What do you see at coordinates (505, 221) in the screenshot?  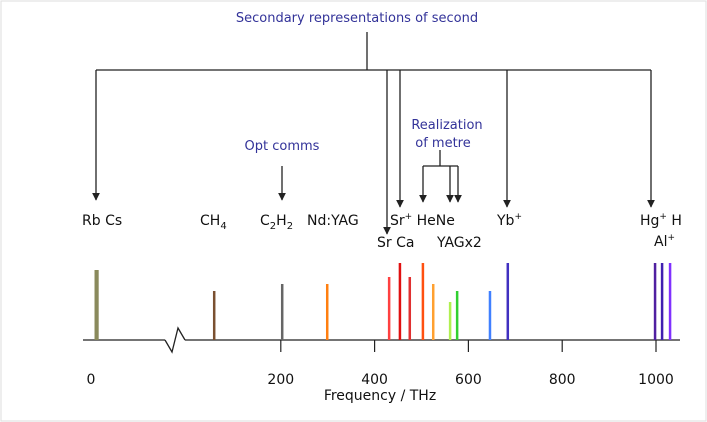 I see `label-part: Yb` at bounding box center [505, 221].